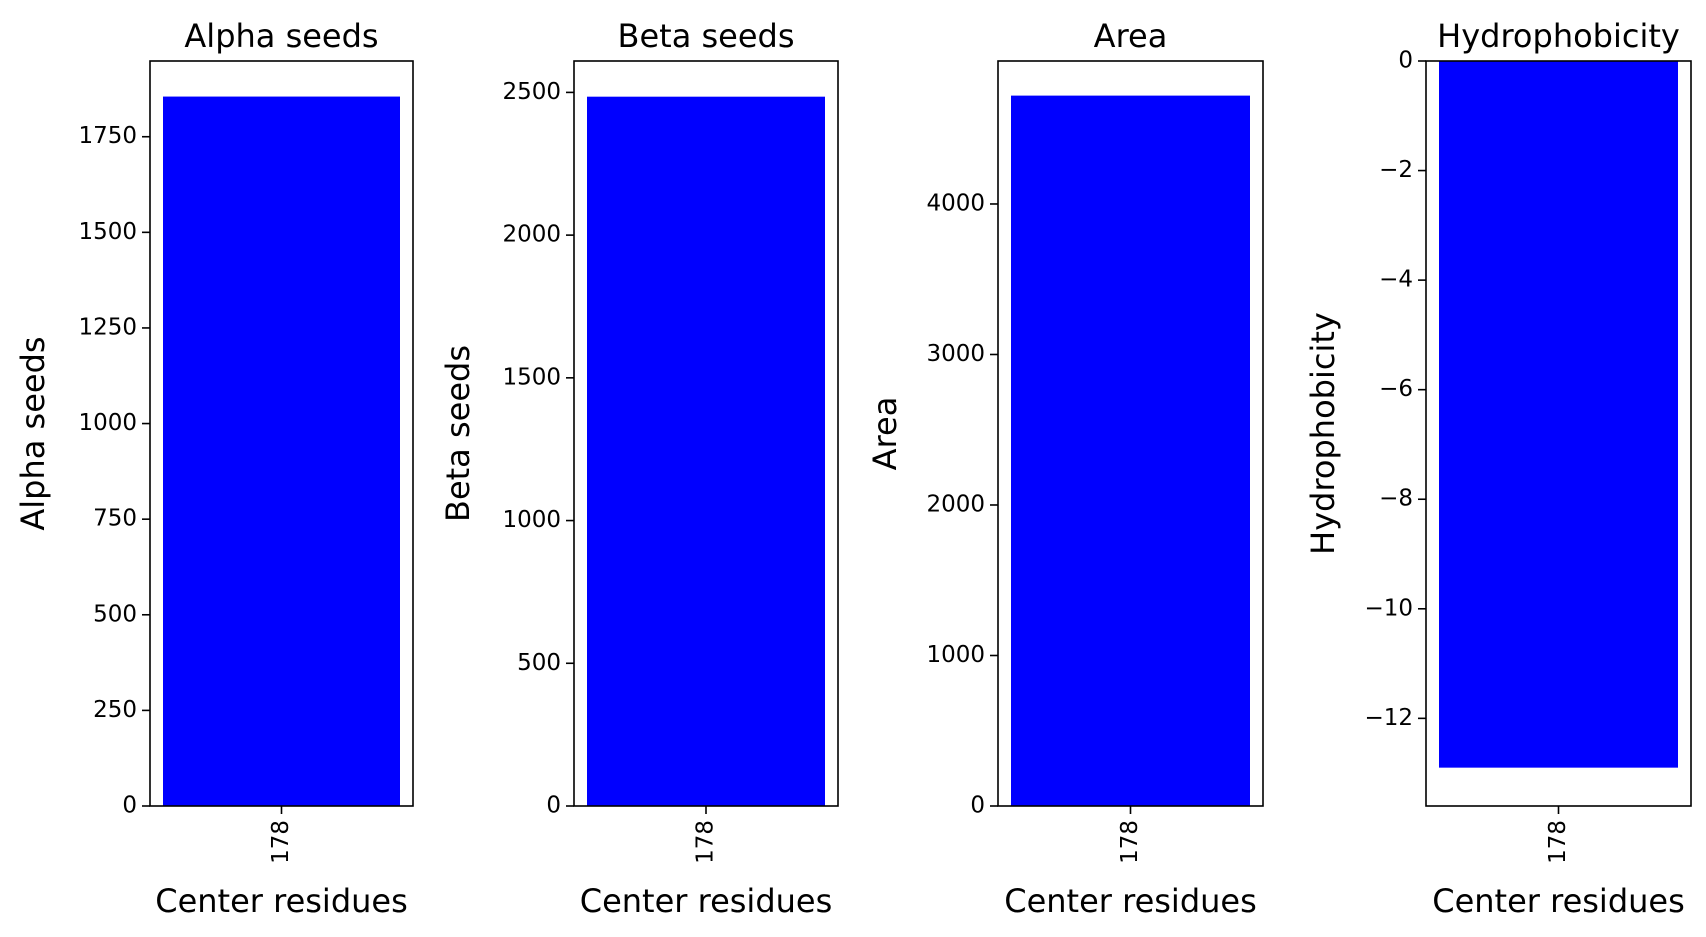  I want to click on y-tick-label: −4, so click(1396, 280).